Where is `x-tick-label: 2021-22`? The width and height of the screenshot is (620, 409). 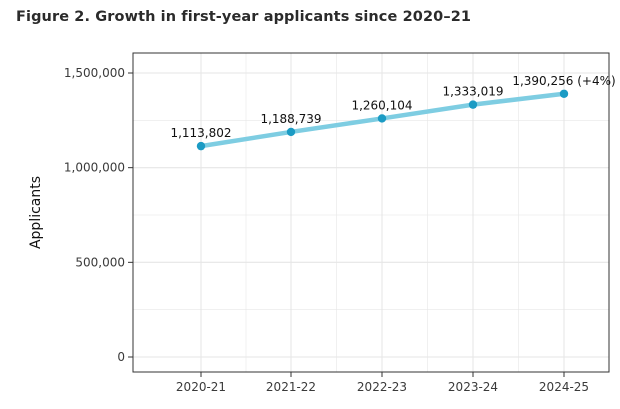 x-tick-label: 2021-22 is located at coordinates (291, 387).